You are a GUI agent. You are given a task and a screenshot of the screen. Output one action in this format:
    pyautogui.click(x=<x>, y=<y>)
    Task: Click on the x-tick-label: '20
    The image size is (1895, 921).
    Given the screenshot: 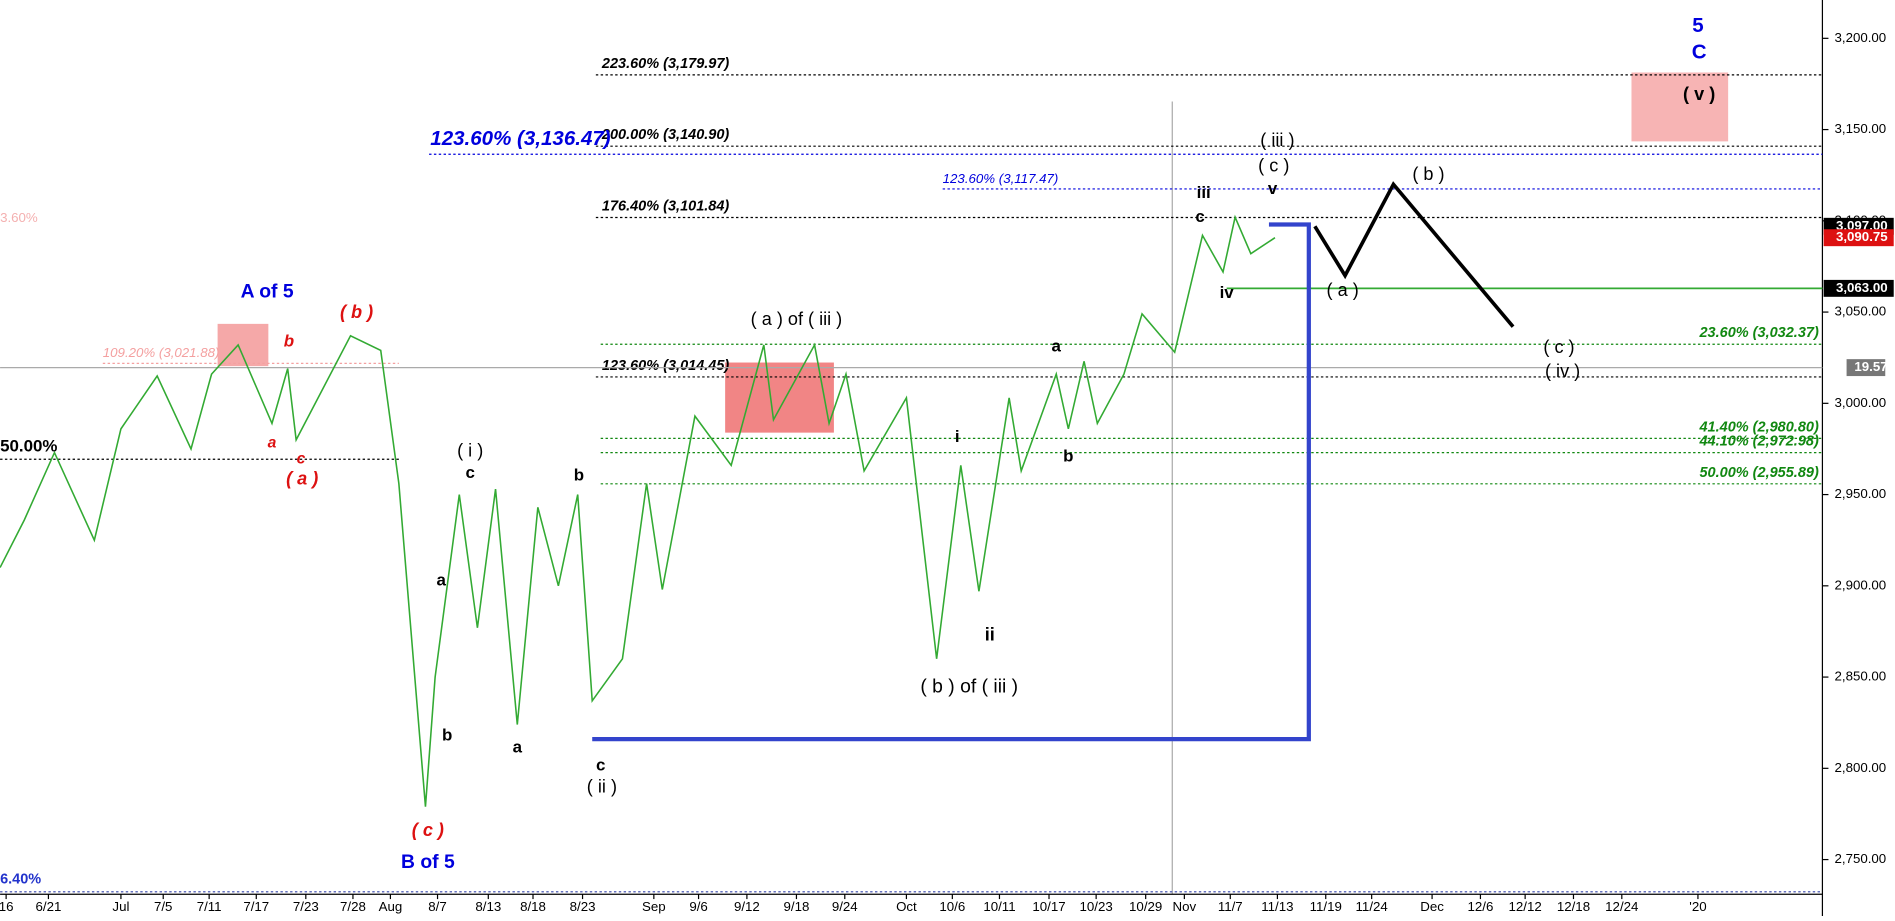 What is the action you would take?
    pyautogui.click(x=1697, y=906)
    